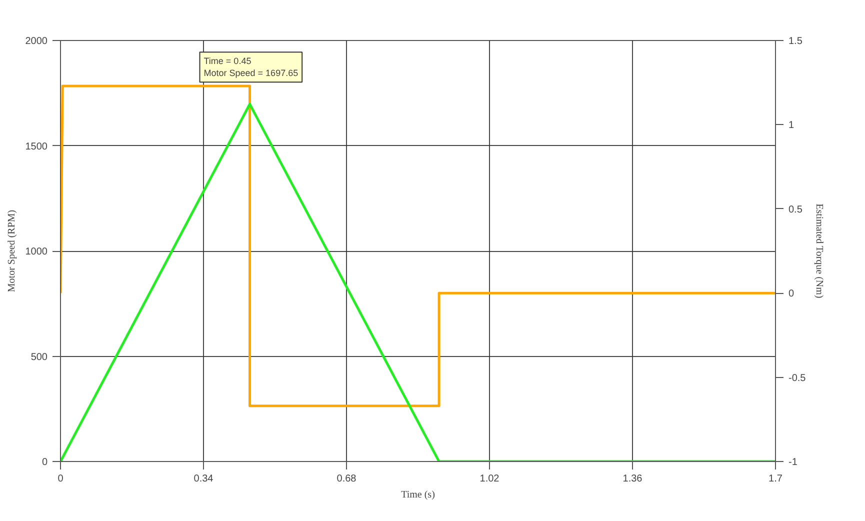 The height and width of the screenshot is (521, 865). Describe the element at coordinates (36, 252) in the screenshot. I see `y-tick-label: 1000` at that location.